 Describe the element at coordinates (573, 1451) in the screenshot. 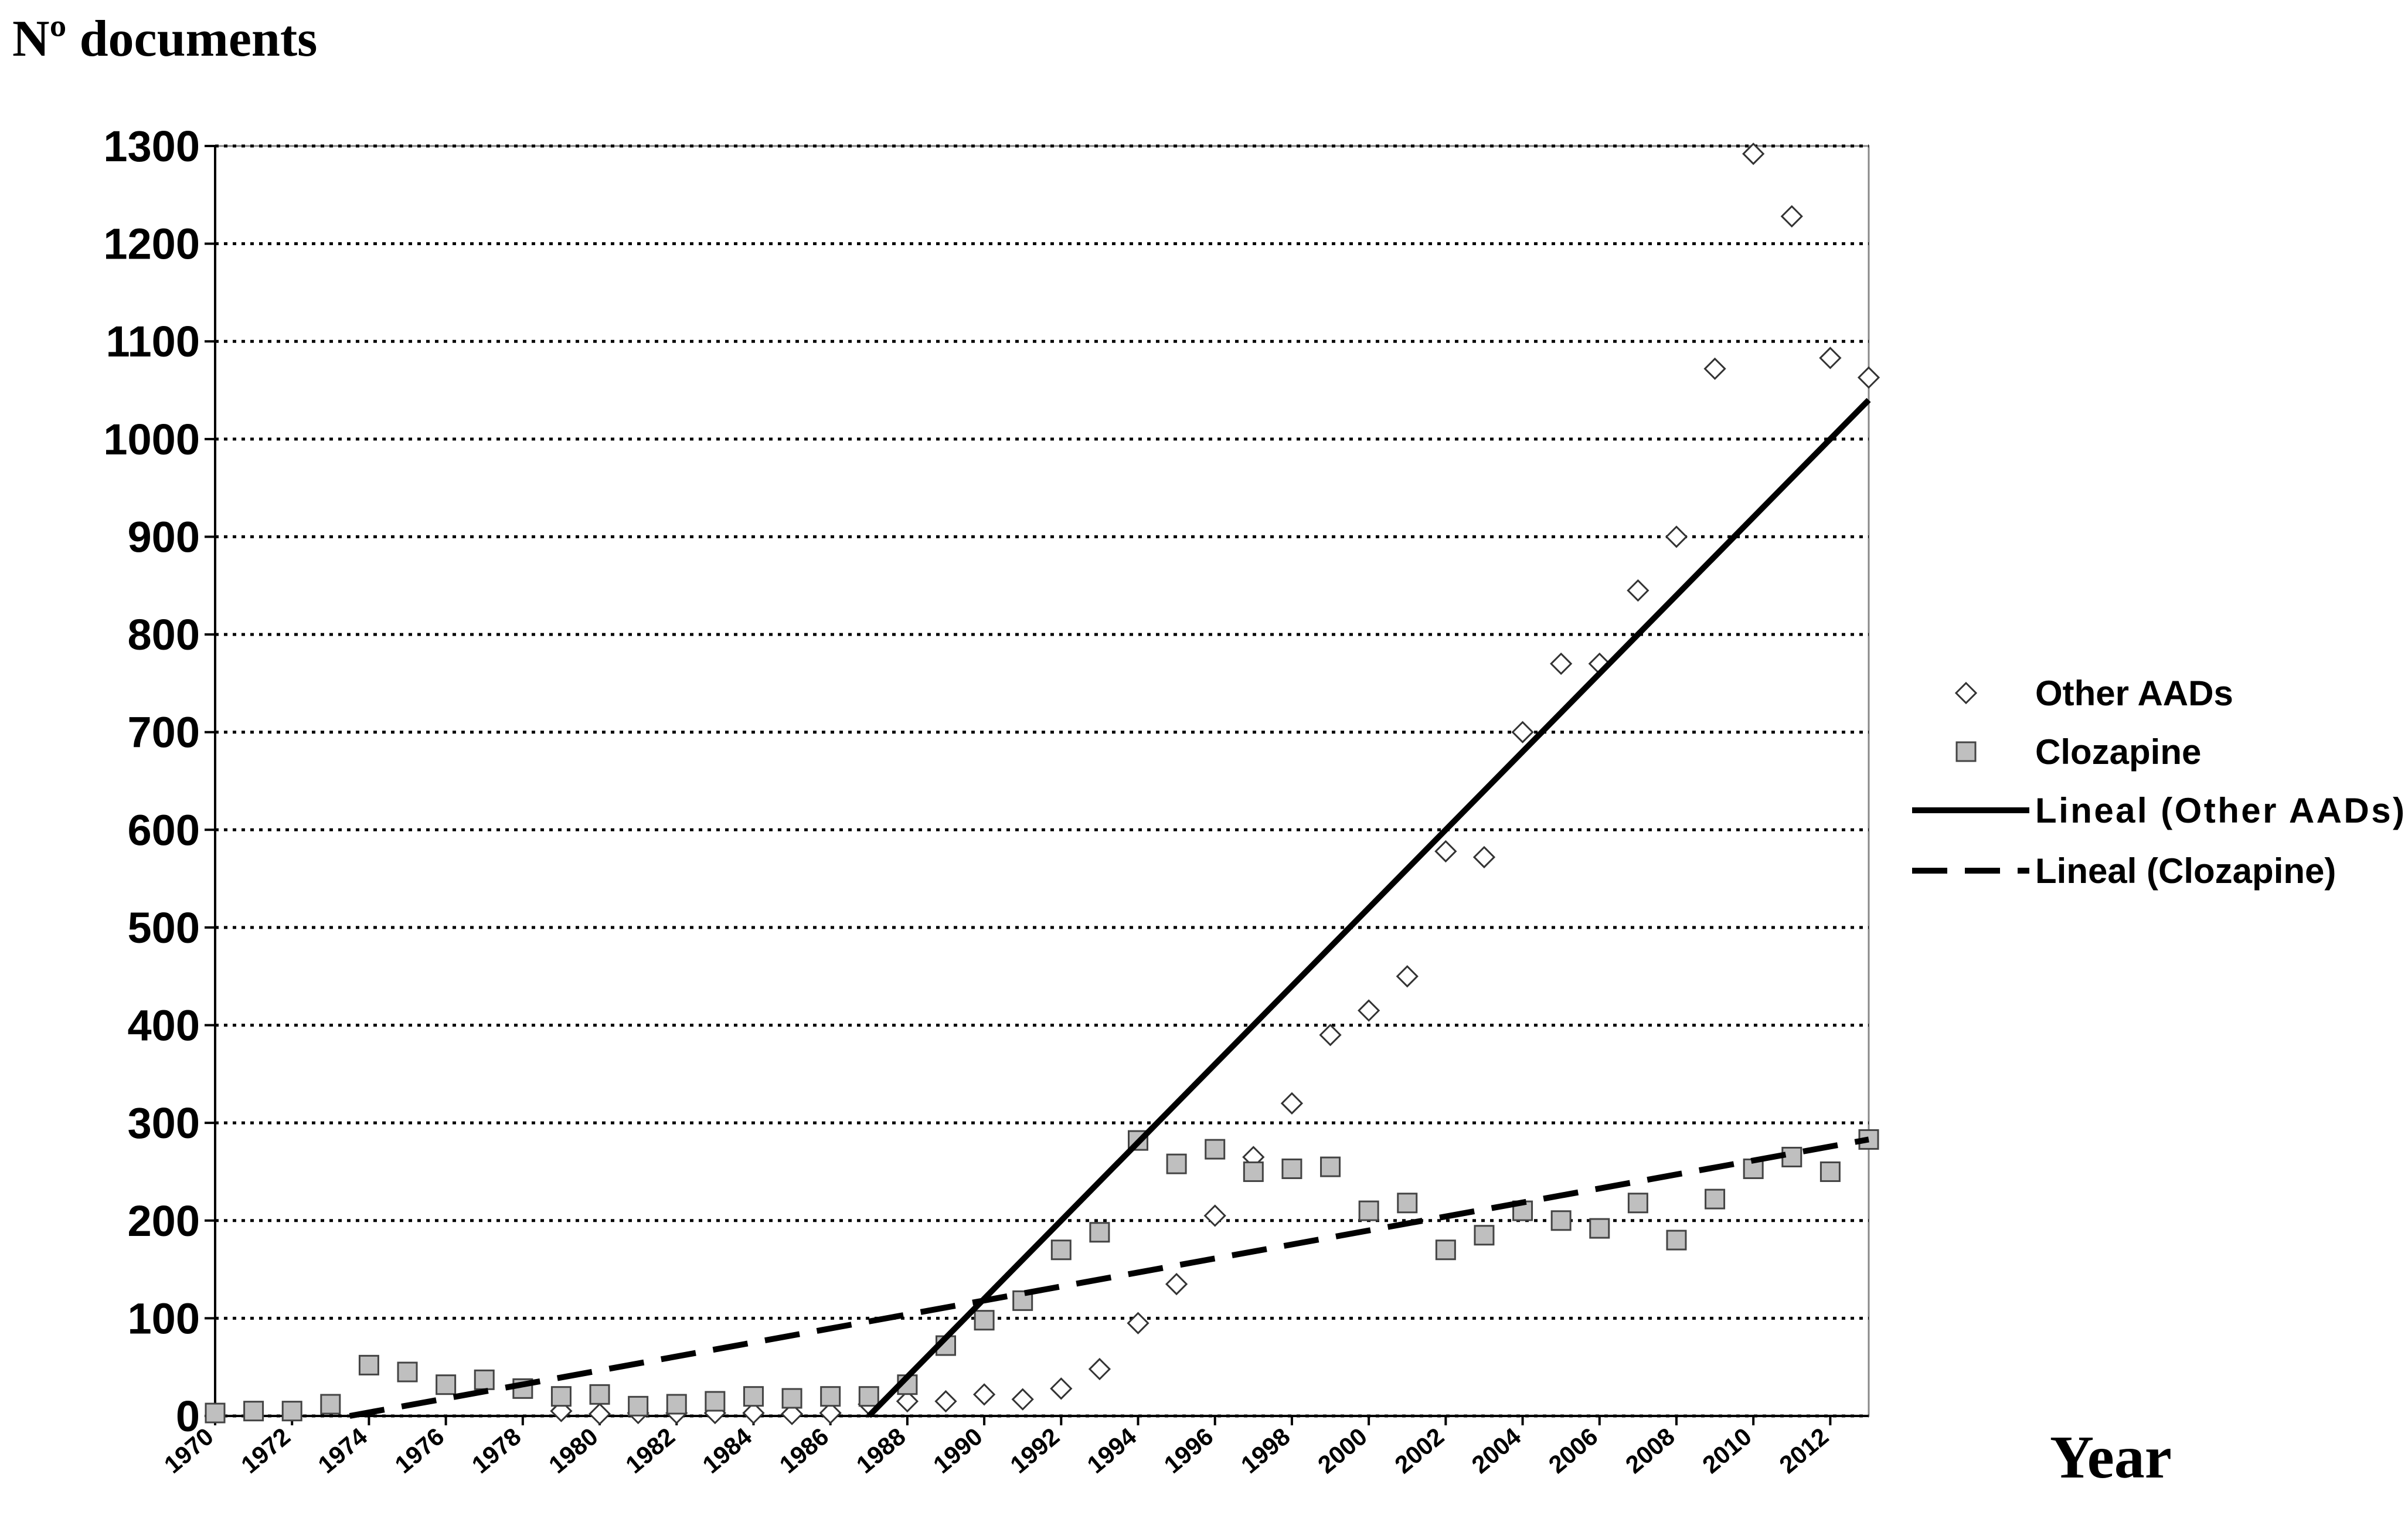

I see `x-tick-label: 1980` at that location.